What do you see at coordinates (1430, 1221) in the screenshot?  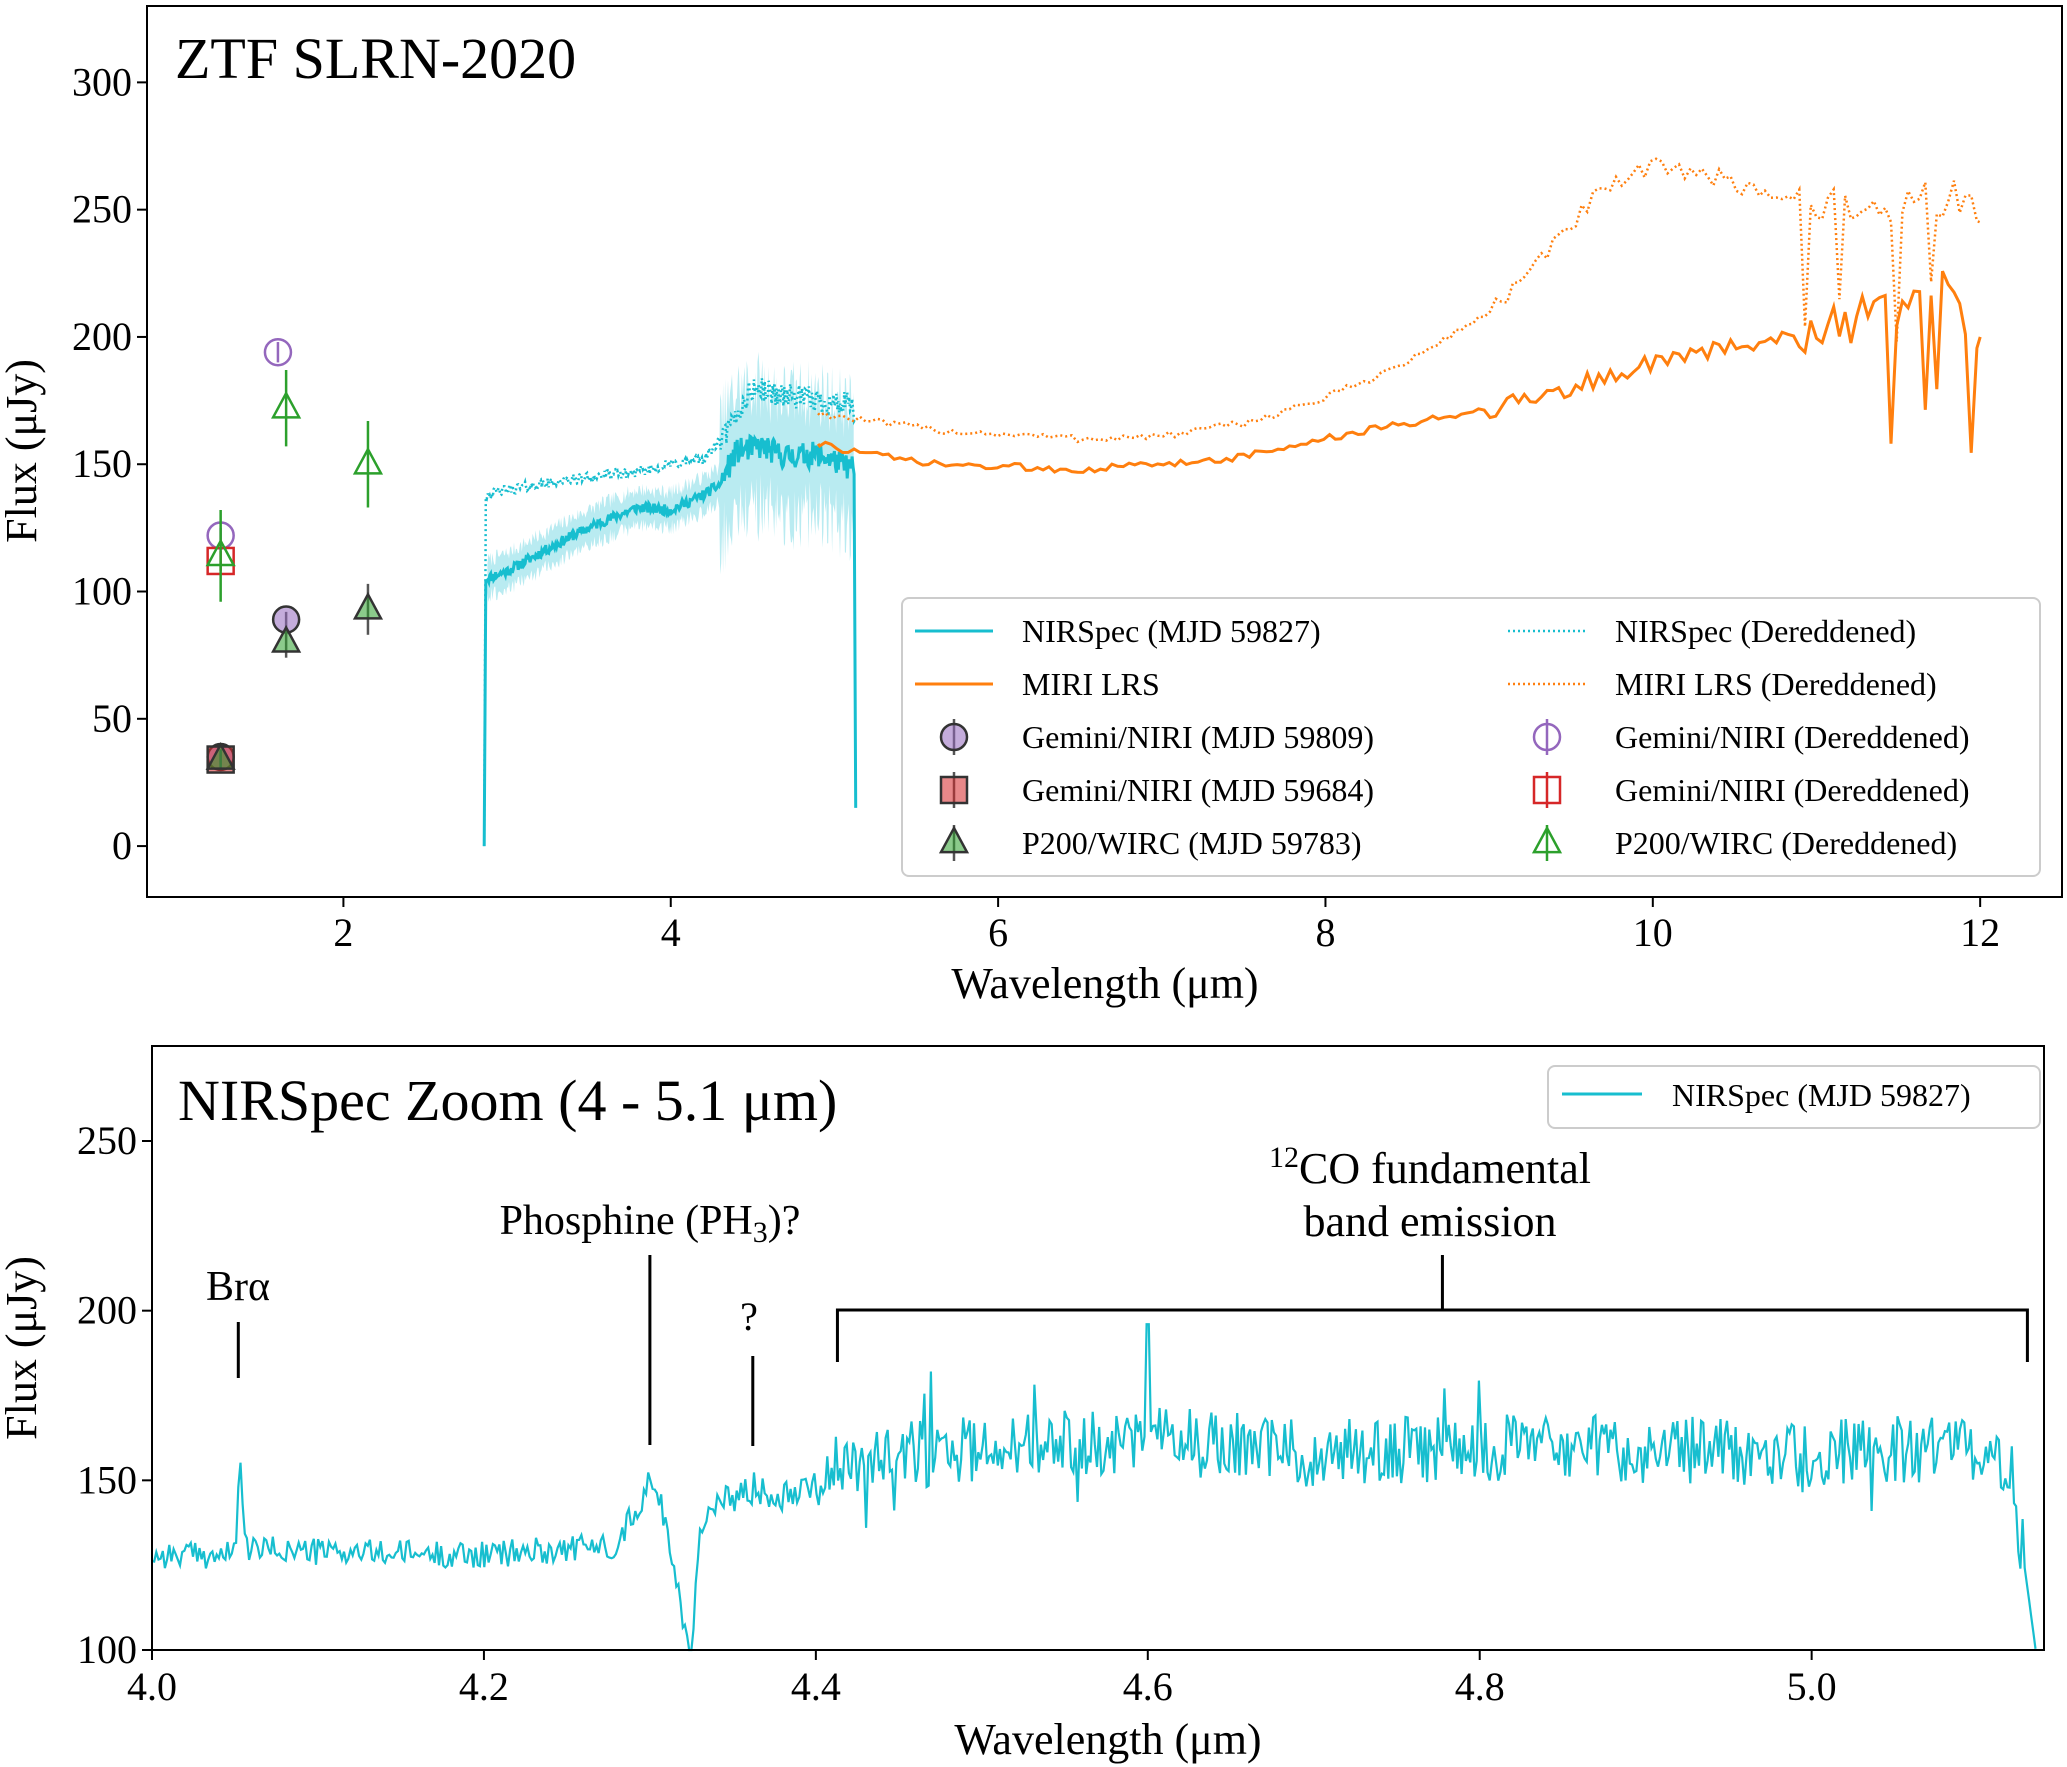 I see `co-band-label-line2: band emission` at bounding box center [1430, 1221].